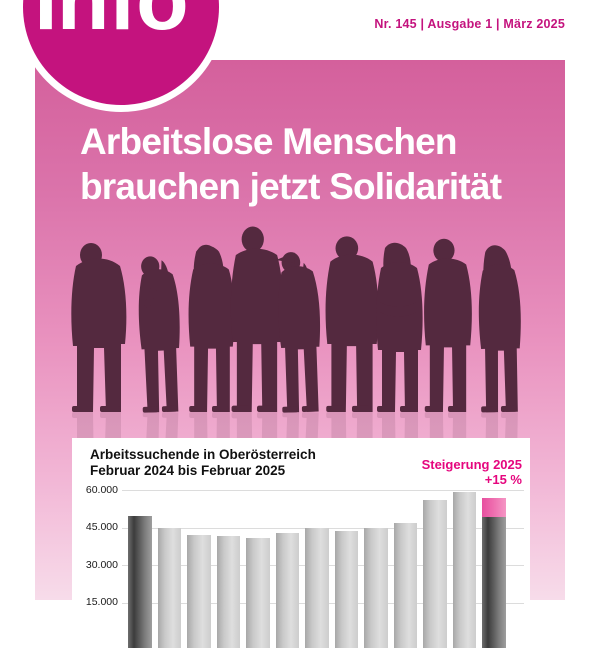 The image size is (600, 650). I want to click on headline-line-2: brauchen jetzt Solidarität, so click(291, 186).